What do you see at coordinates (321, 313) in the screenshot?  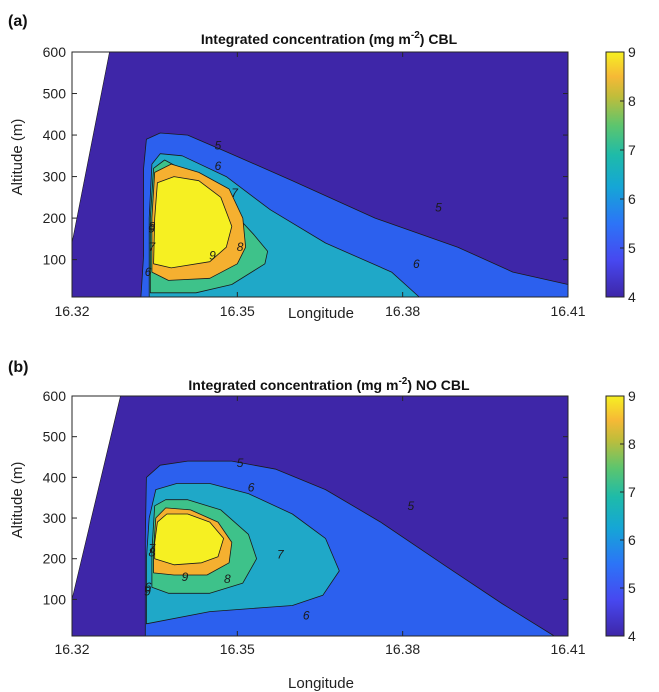 I see `panel-a-xlabel: Longitude` at bounding box center [321, 313].